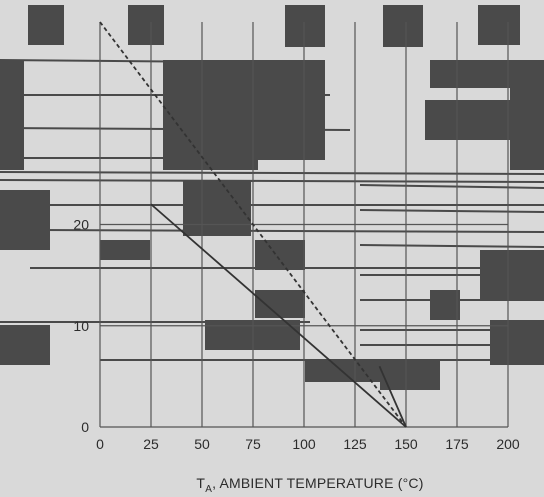 The image size is (544, 497). What do you see at coordinates (202, 444) in the screenshot?
I see `x-tick-label-2: 50` at bounding box center [202, 444].